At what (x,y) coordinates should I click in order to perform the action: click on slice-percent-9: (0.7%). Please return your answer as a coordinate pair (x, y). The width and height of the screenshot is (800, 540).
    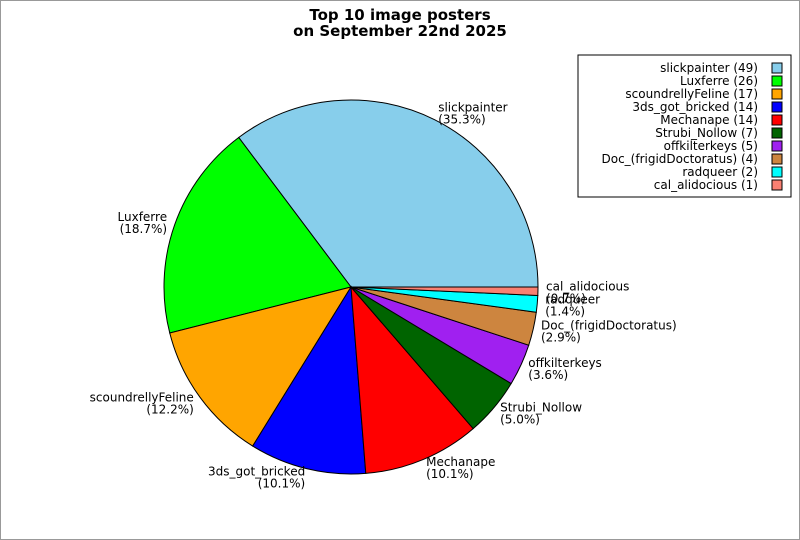
    Looking at the image, I should click on (566, 298).